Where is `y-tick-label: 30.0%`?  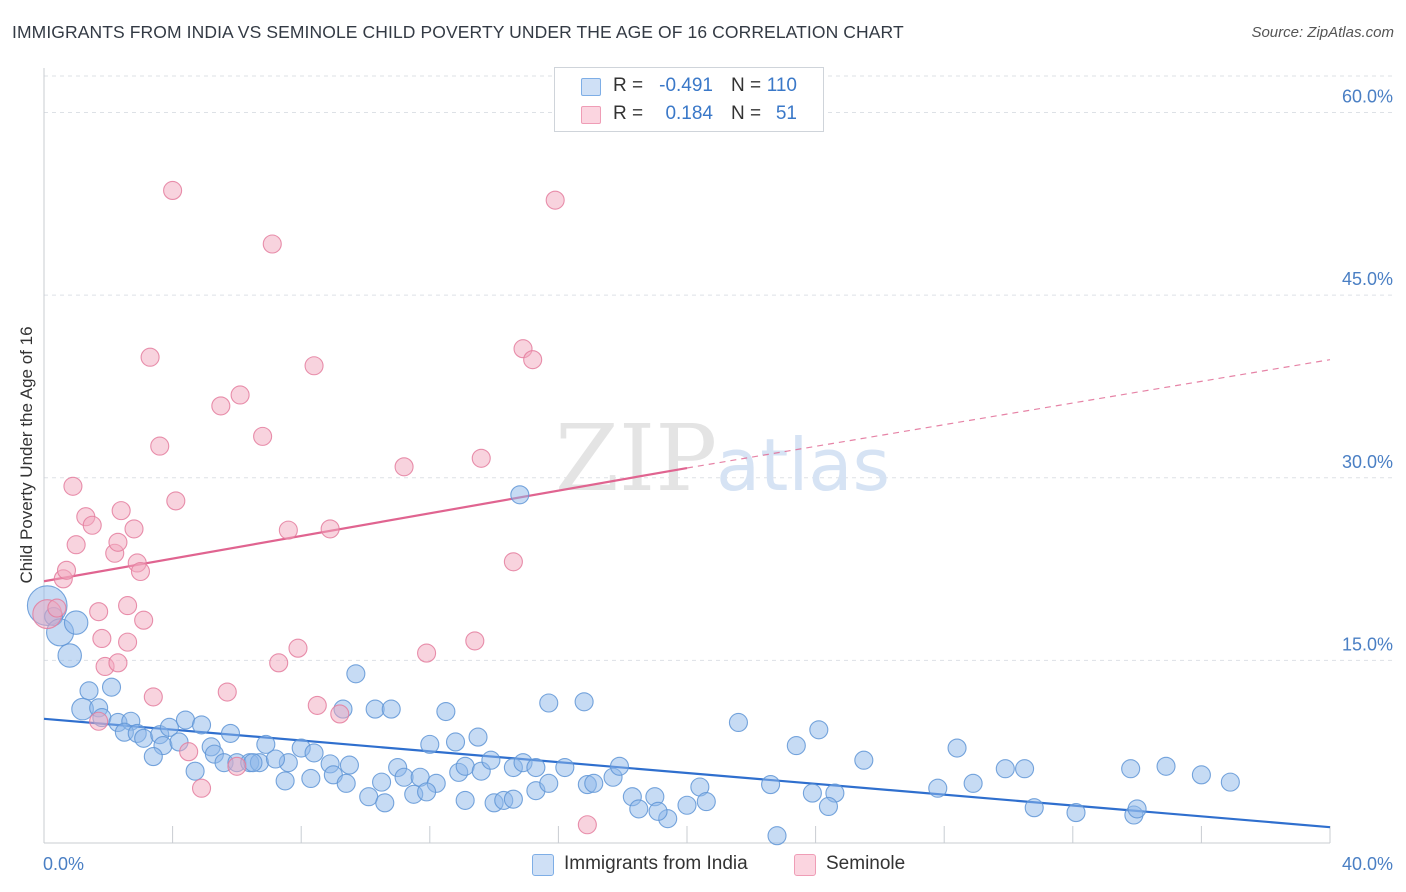
y-tick-label: 30.0% is located at coordinates (1367, 462).